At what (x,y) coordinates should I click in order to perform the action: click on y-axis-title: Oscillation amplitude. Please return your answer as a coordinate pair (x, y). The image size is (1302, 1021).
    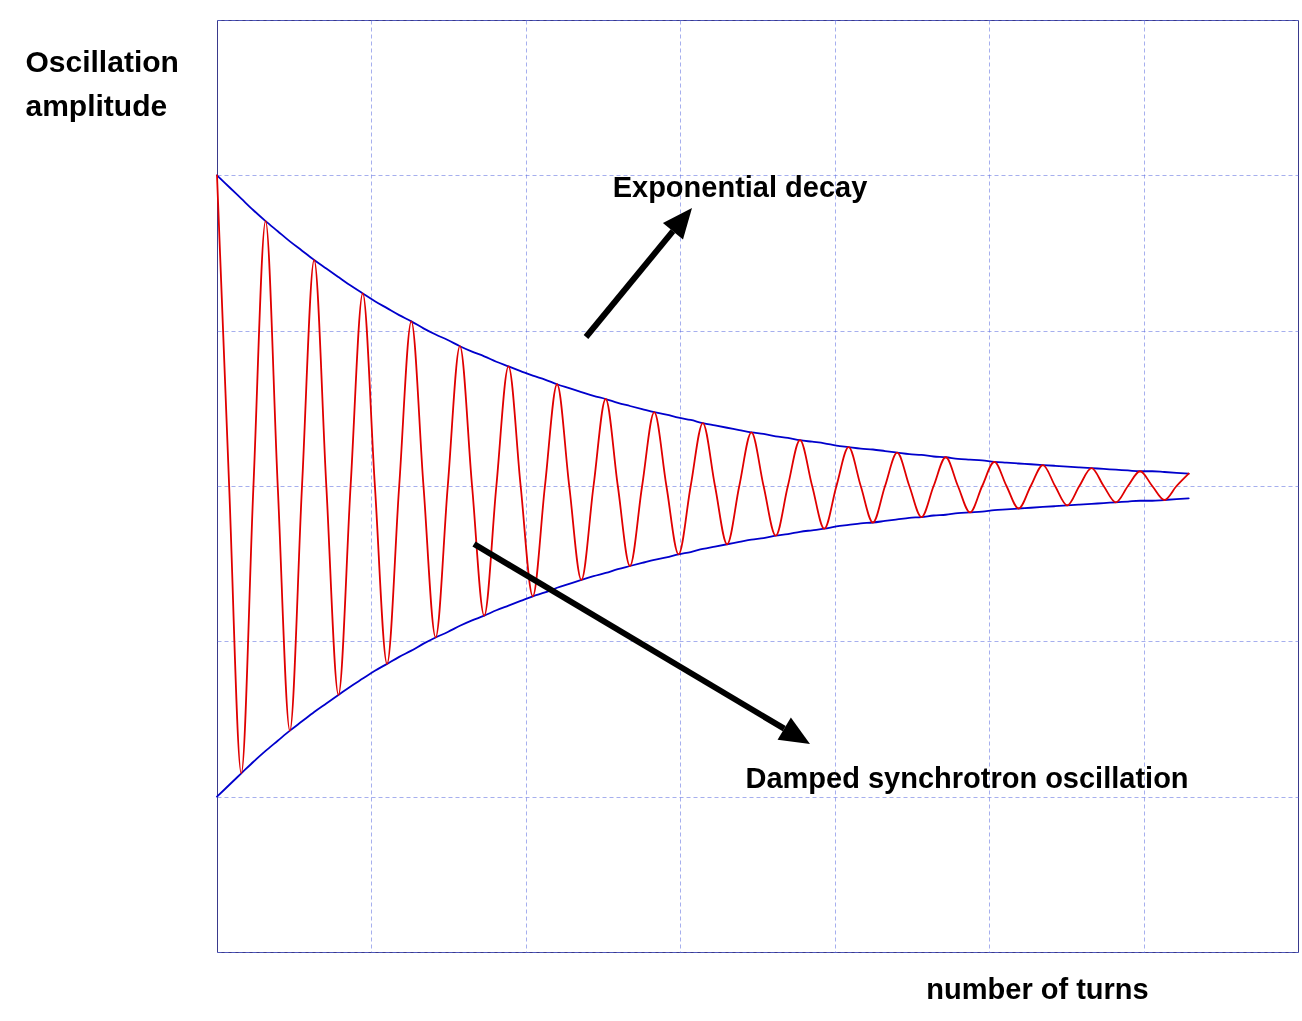
    Looking at the image, I should click on (102, 83).